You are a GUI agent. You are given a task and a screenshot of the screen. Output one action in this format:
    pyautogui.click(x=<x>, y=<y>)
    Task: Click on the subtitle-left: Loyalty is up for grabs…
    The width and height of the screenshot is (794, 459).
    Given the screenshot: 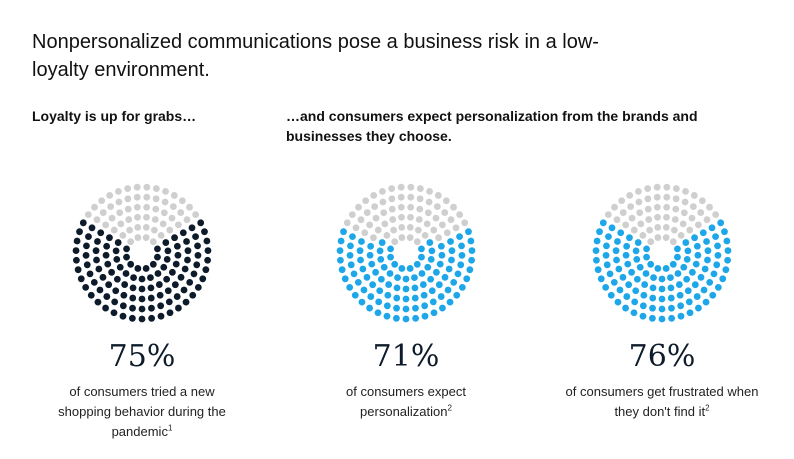 What is the action you would take?
    pyautogui.click(x=114, y=116)
    